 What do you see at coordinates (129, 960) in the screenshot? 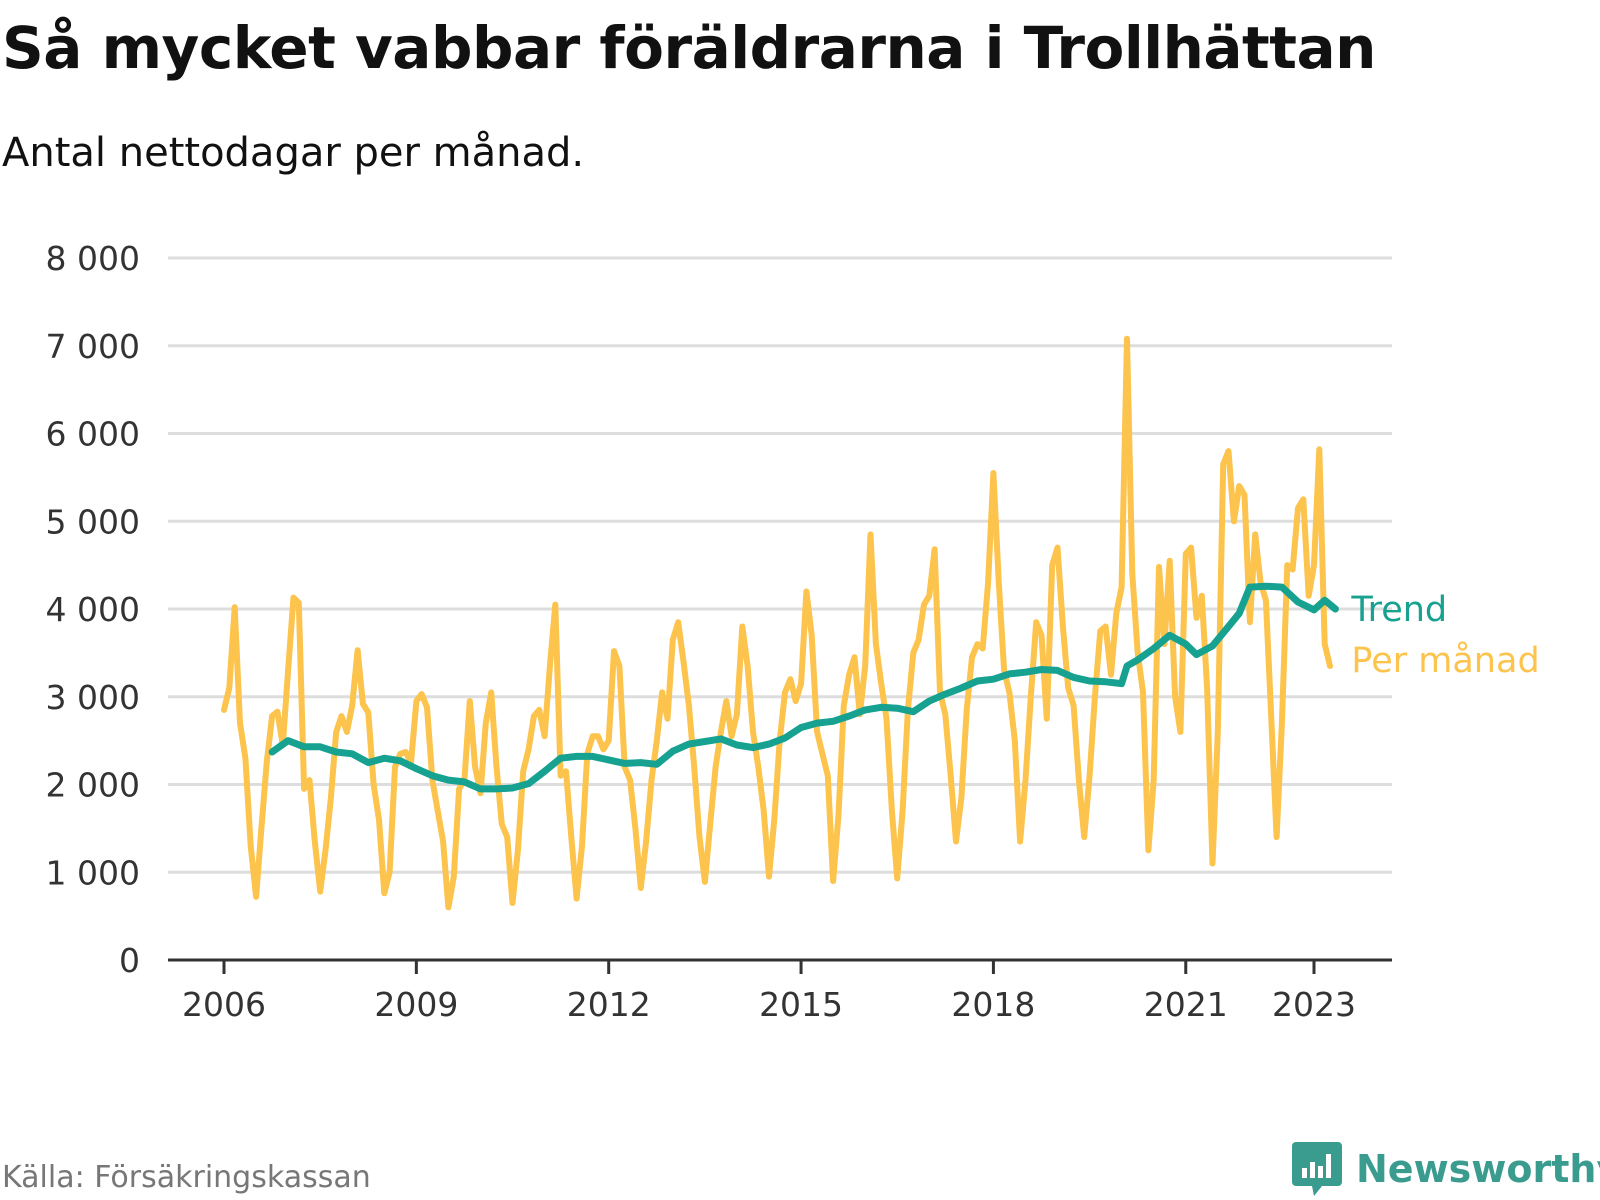
I see `y-tick-label: 0` at bounding box center [129, 960].